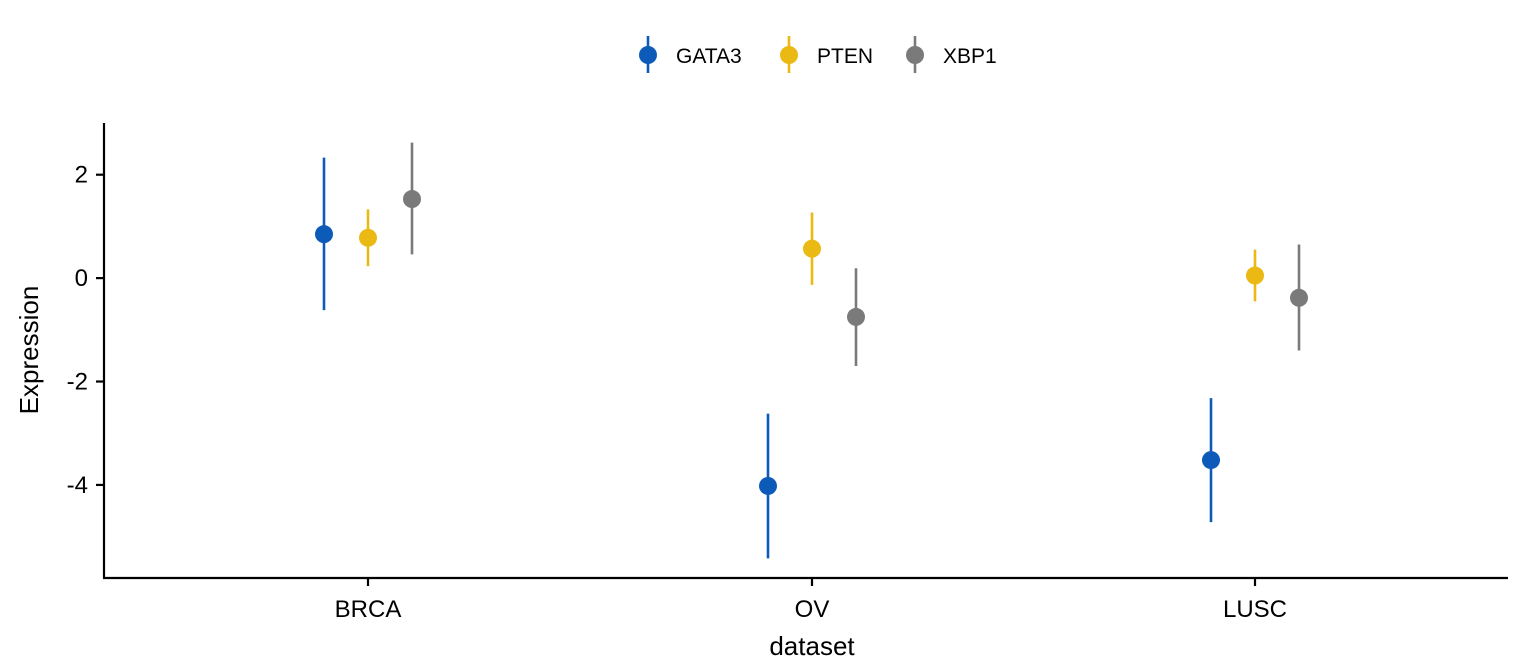  I want to click on legend: GATA3 PTEN XBP1, so click(818, 54).